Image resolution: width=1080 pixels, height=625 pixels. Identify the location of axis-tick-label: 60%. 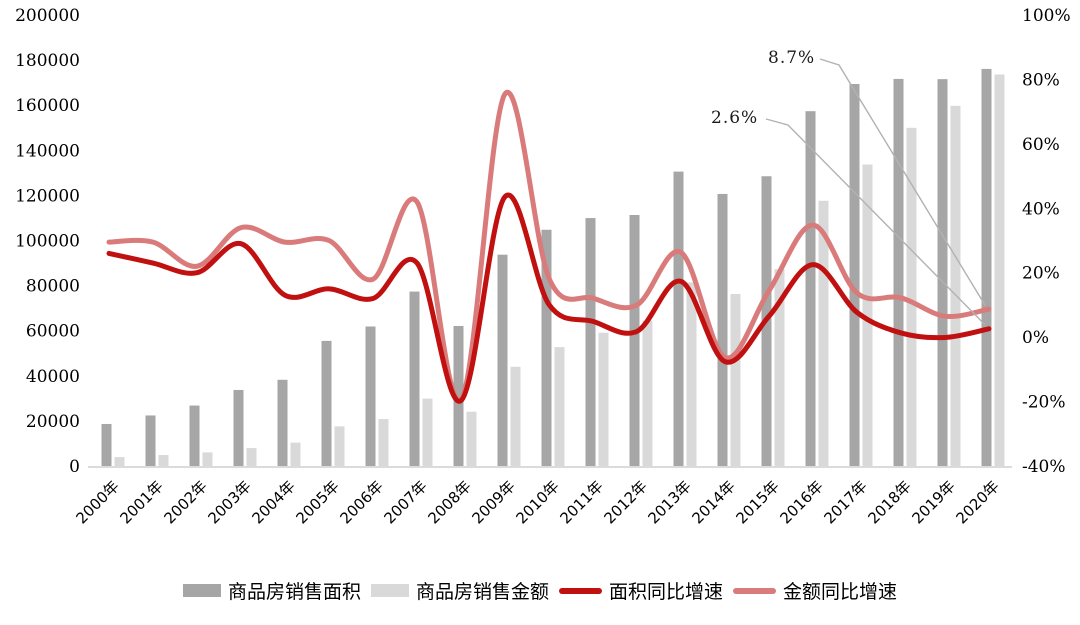
(1041, 145).